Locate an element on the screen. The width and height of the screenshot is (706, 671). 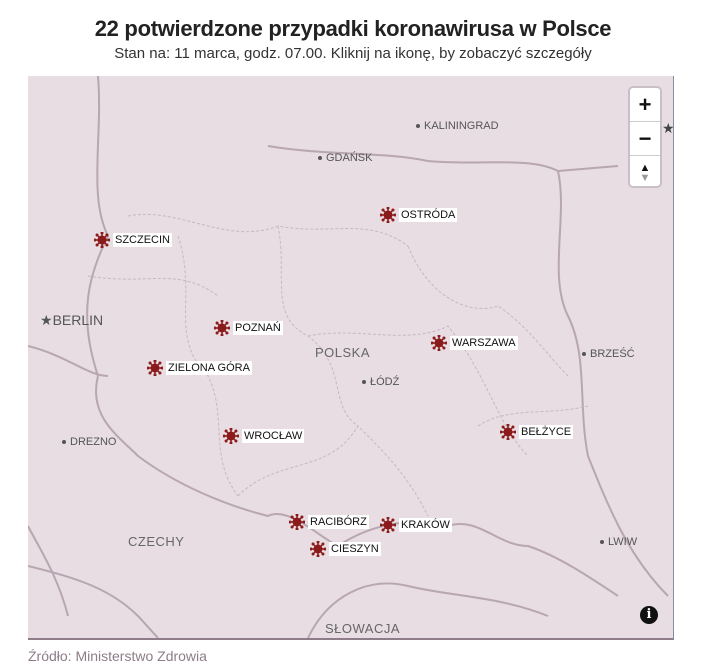
south-arrow-icon: ▼ is located at coordinates (645, 177).